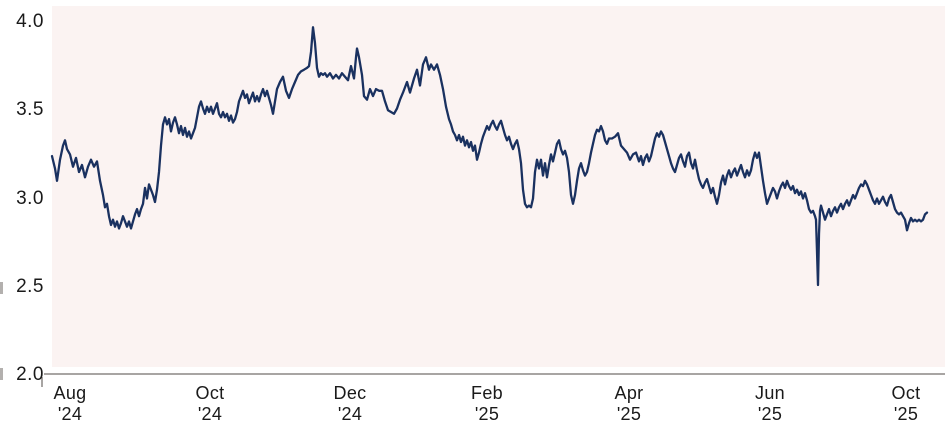 The width and height of the screenshot is (952, 437). I want to click on x-tick-label: Feb '25, so click(487, 404).